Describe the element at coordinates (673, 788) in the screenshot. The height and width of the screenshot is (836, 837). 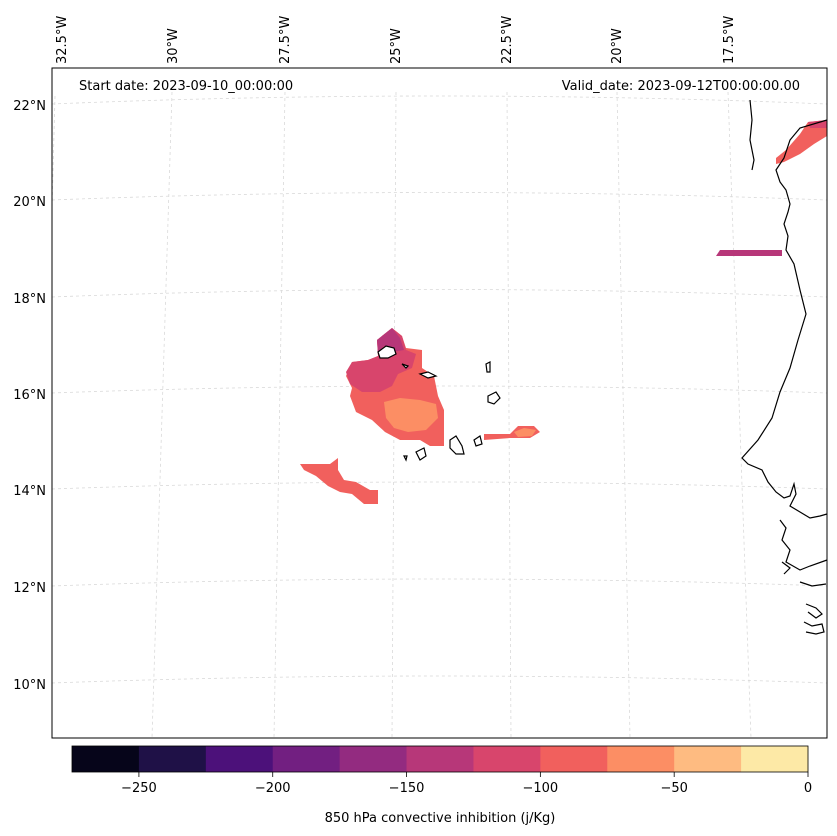
I see `colorbar-tick-label: −50` at that location.